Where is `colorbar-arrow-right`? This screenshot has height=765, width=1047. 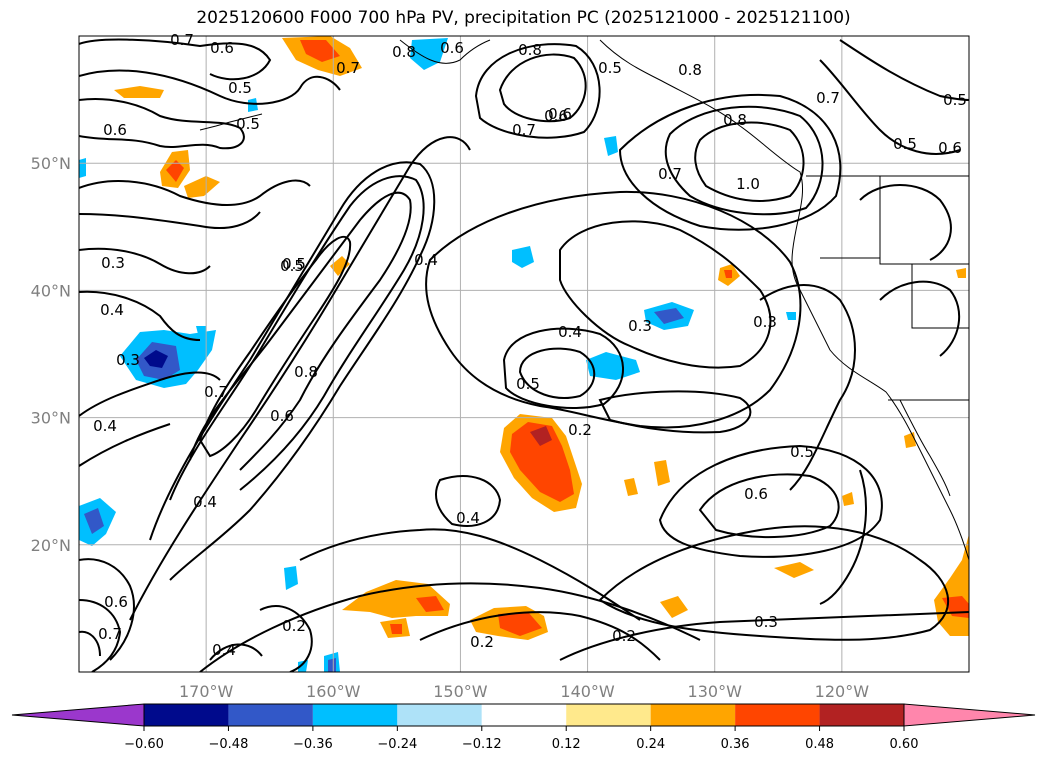
colorbar-arrow-right is located at coordinates (969, 715).